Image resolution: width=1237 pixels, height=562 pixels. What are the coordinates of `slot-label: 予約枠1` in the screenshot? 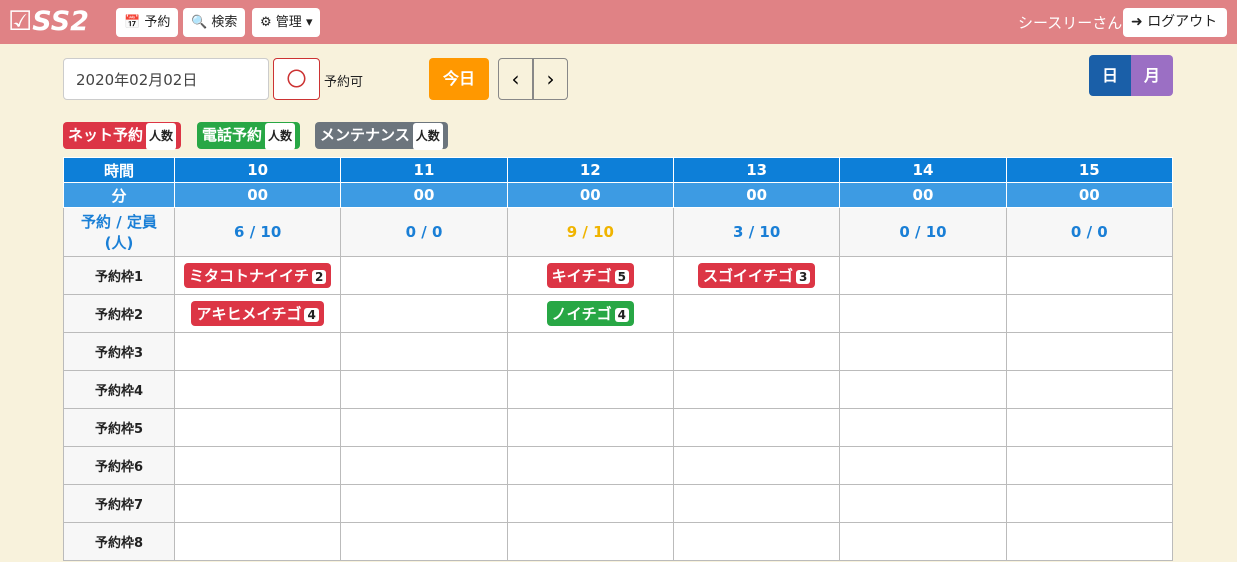 It's located at (119, 275).